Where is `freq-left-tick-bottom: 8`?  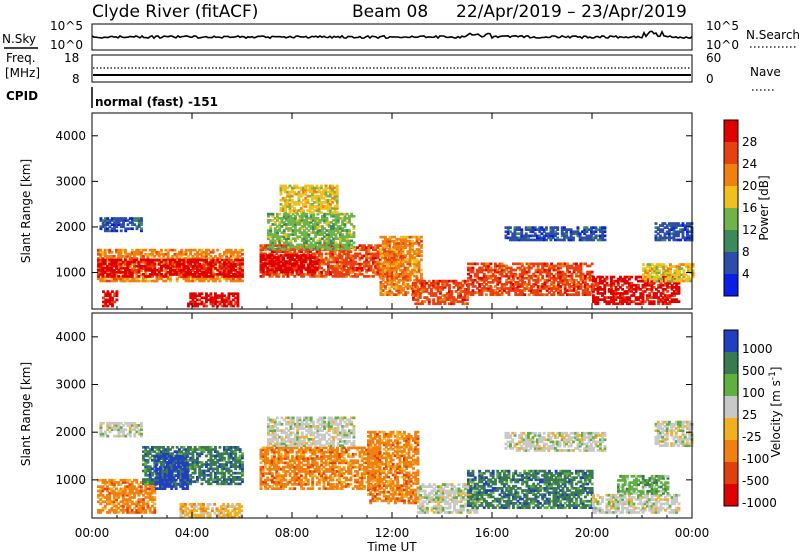 freq-left-tick-bottom: 8 is located at coordinates (76, 79).